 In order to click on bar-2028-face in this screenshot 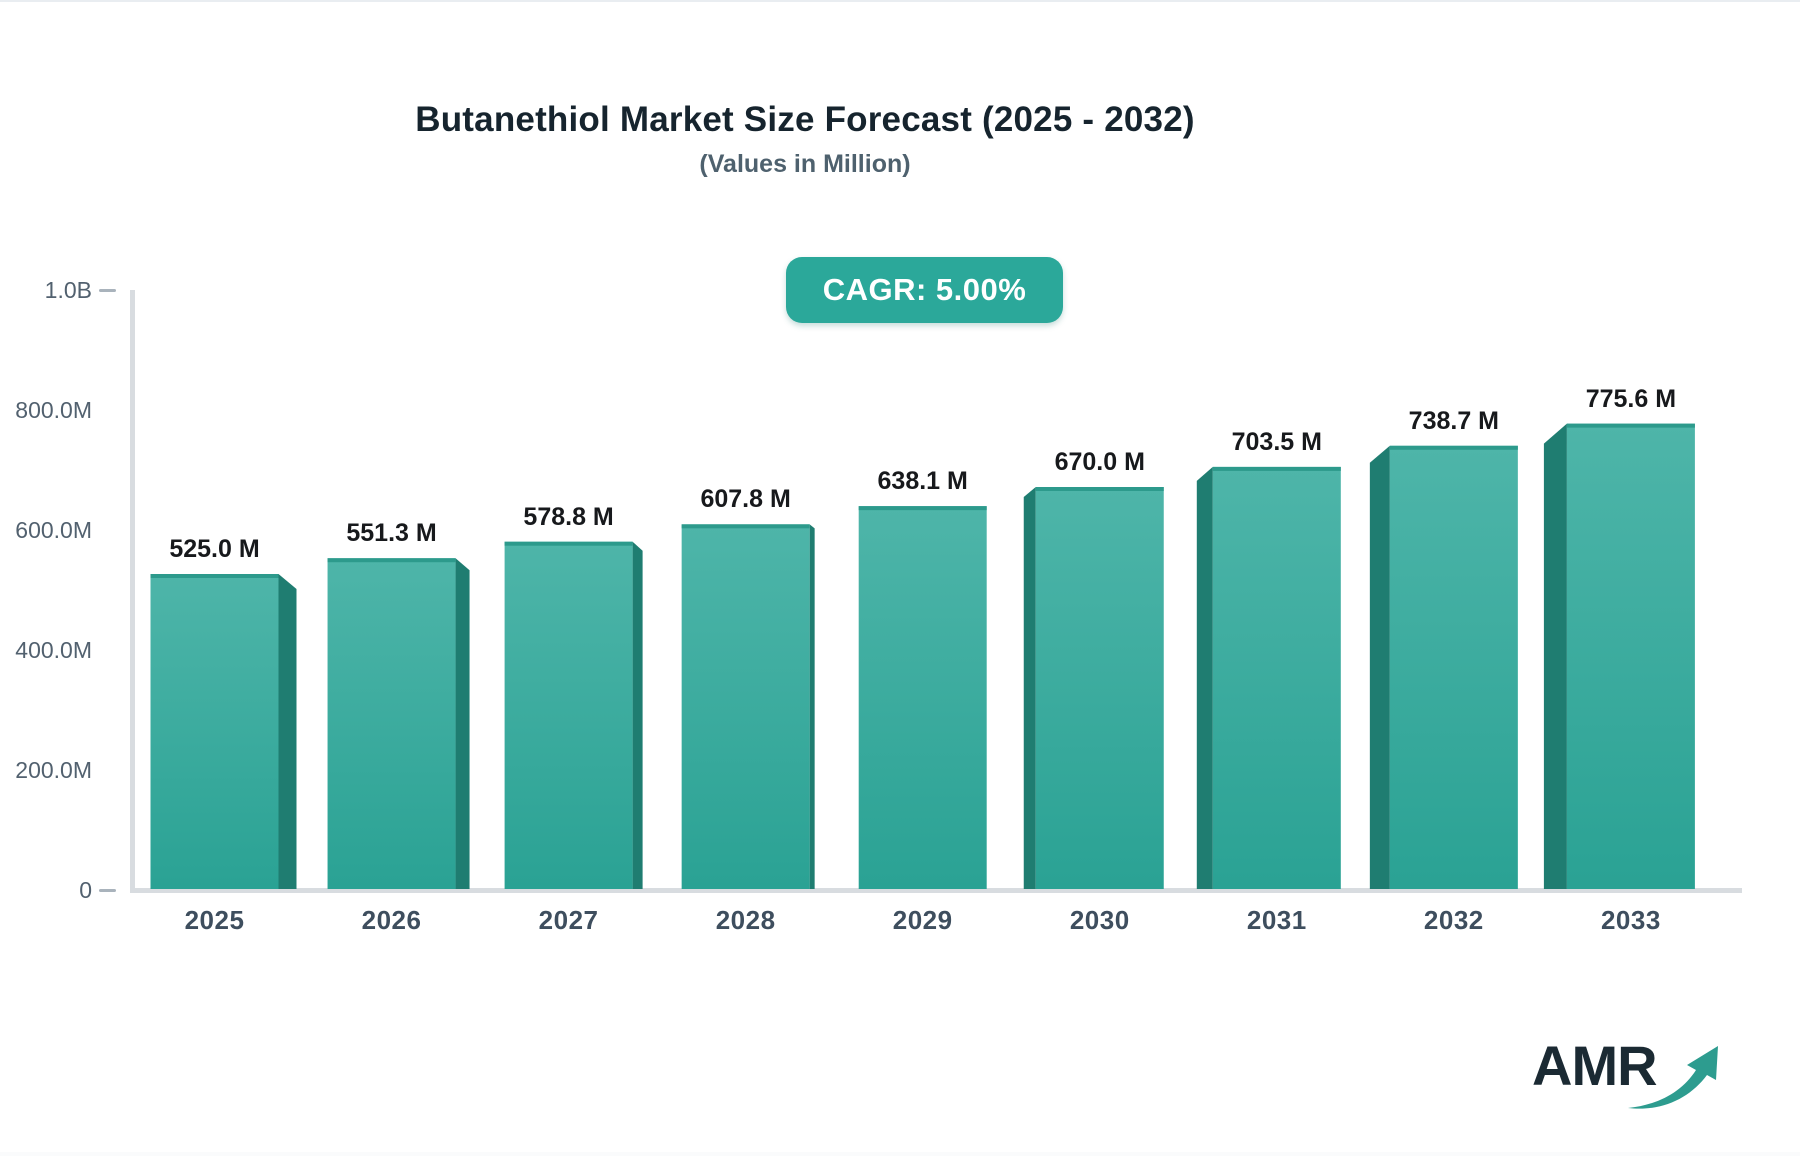, I will do `click(745, 706)`.